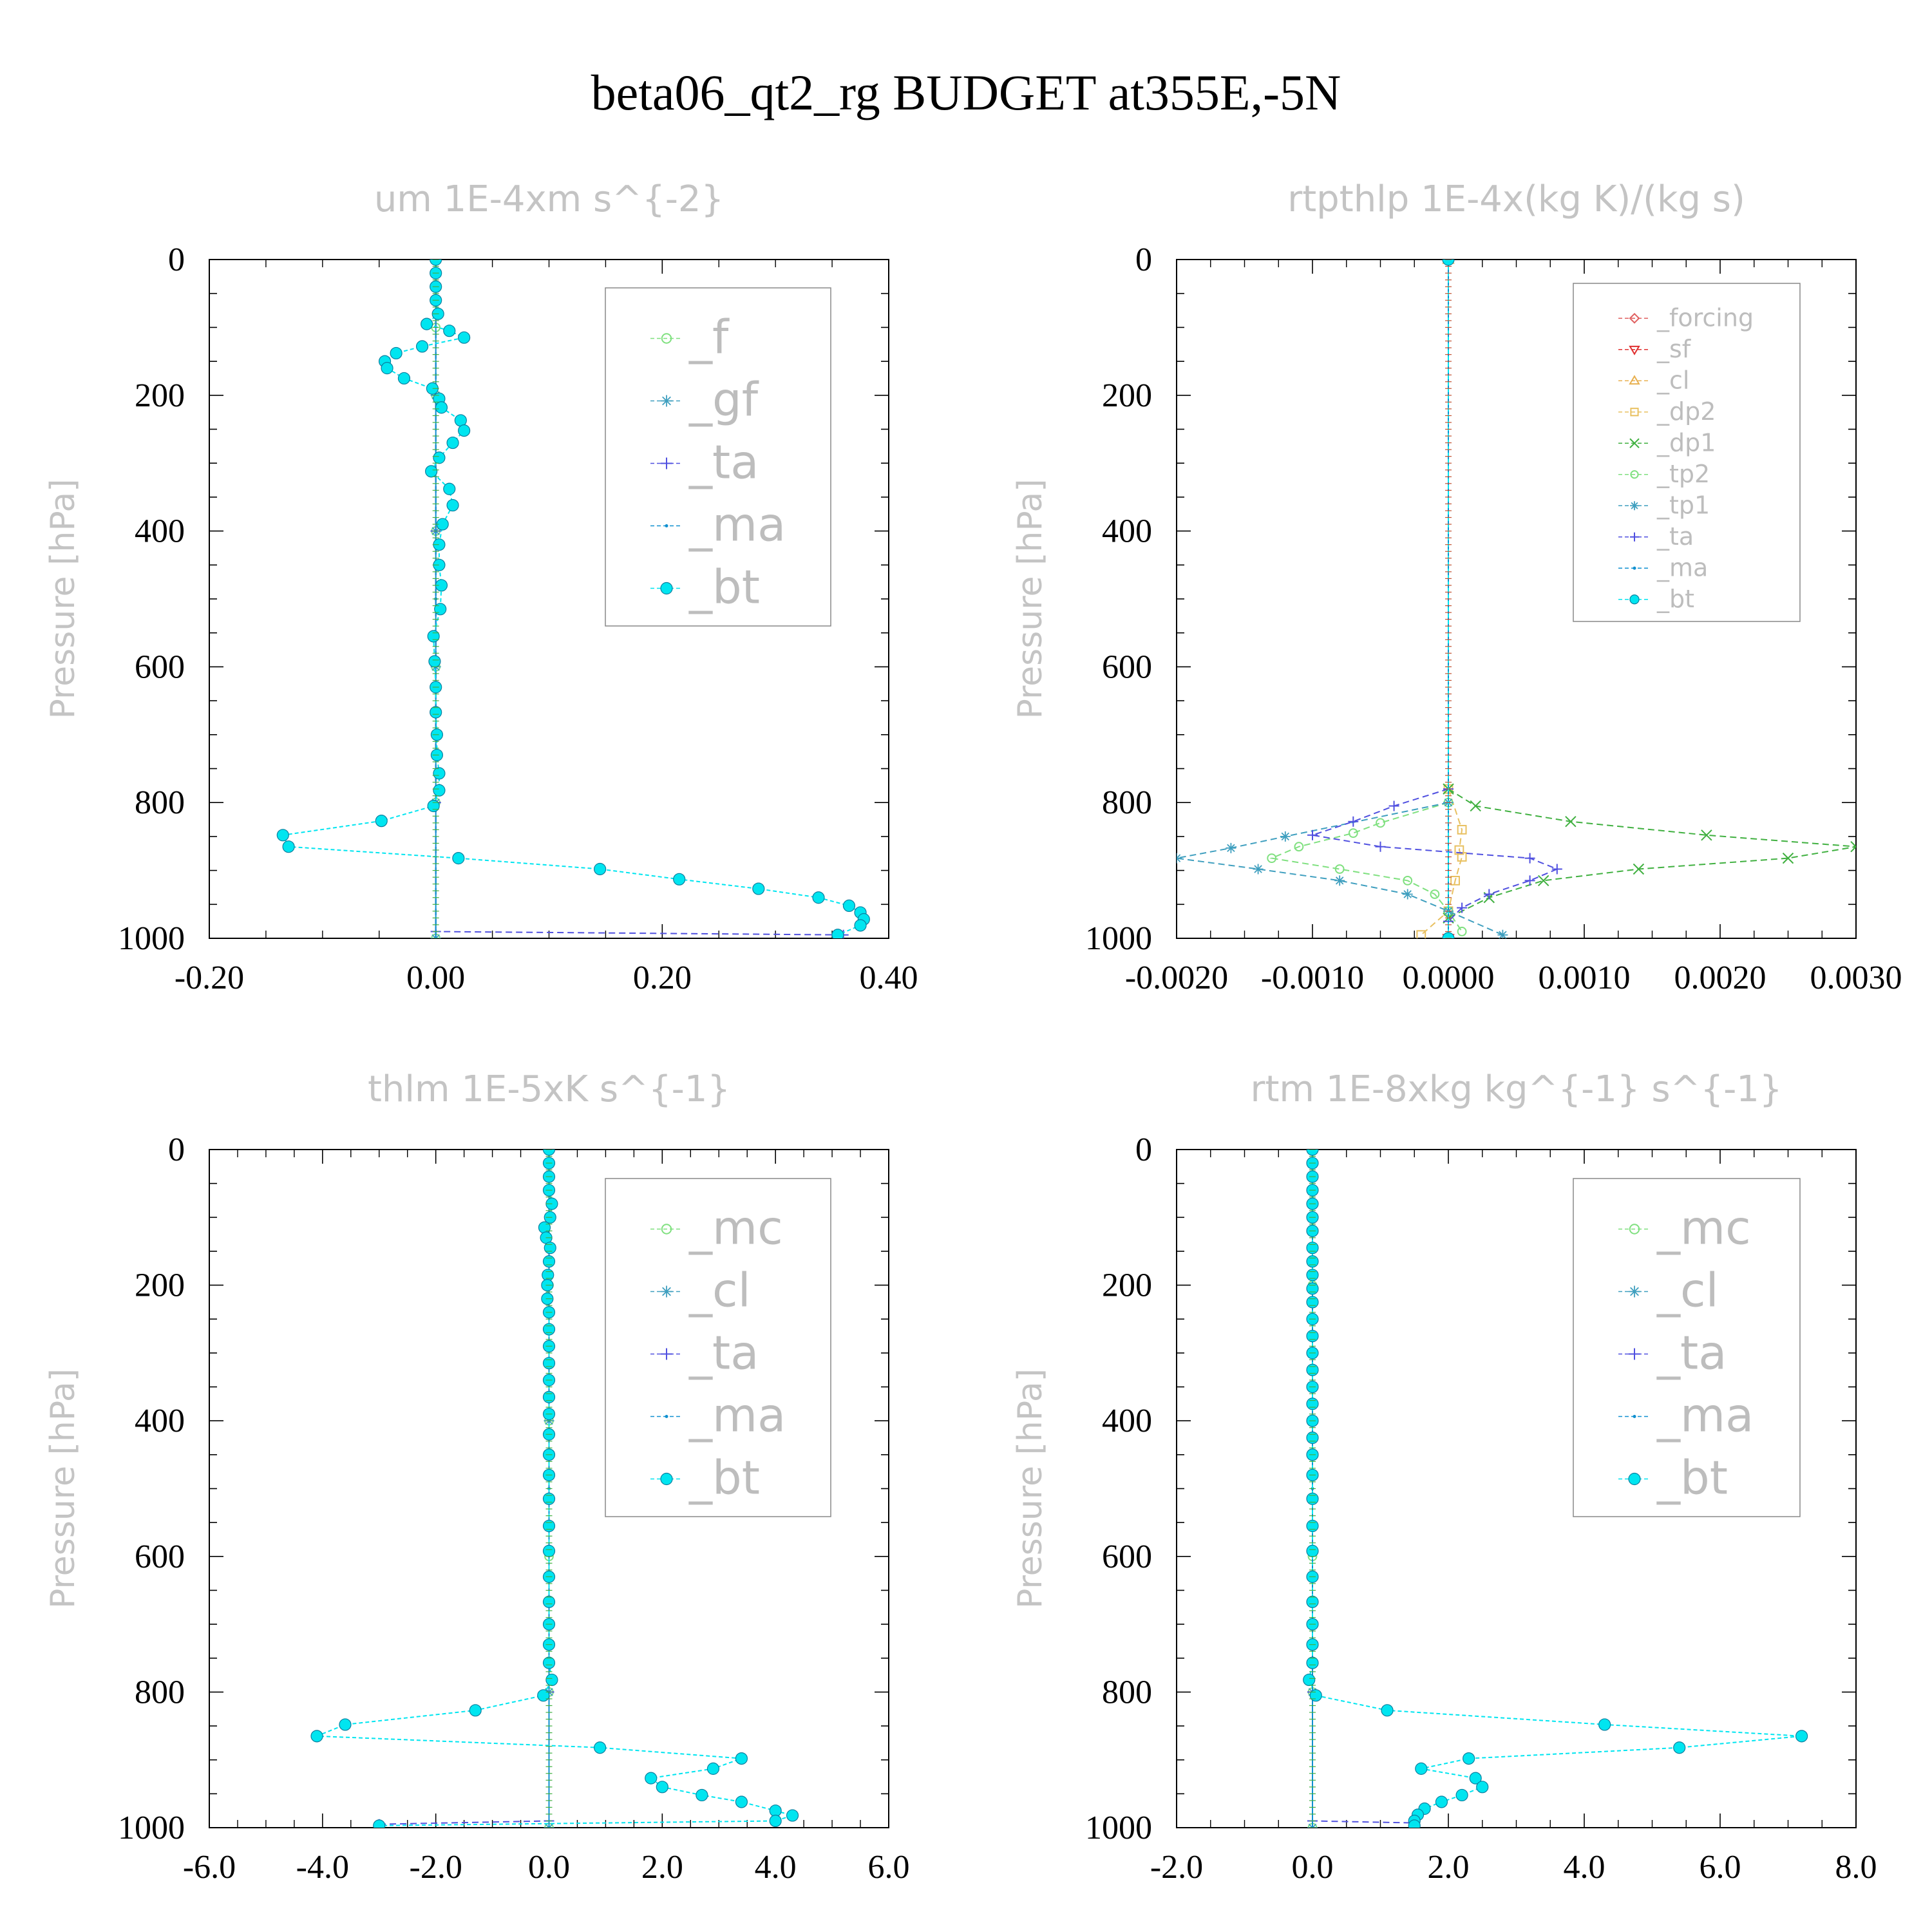 This screenshot has height=1932, width=1932. Describe the element at coordinates (1856, 1867) in the screenshot. I see `x-tick-label: 8.0` at that location.